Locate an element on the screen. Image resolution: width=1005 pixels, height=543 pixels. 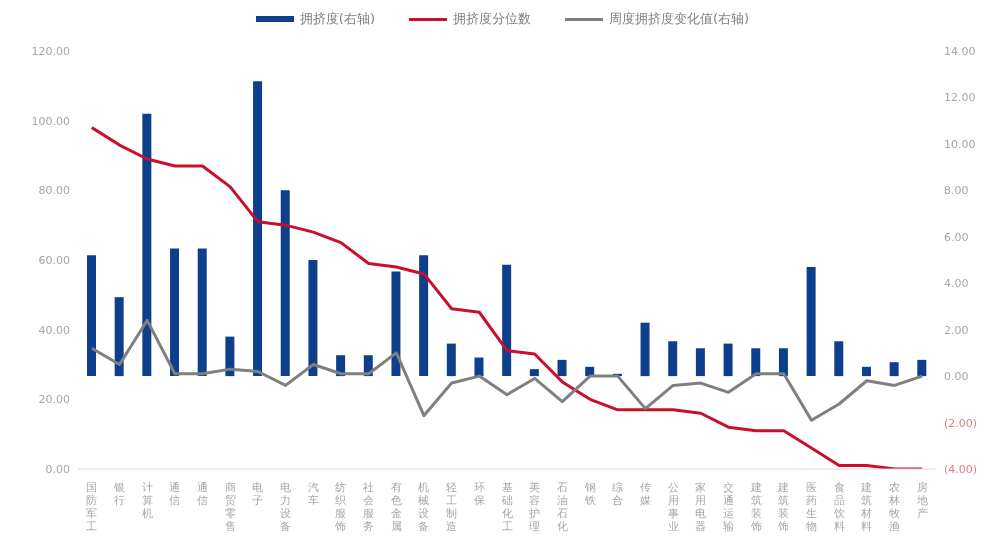
x-tick-label: 计算机 is located at coordinates (147, 500).